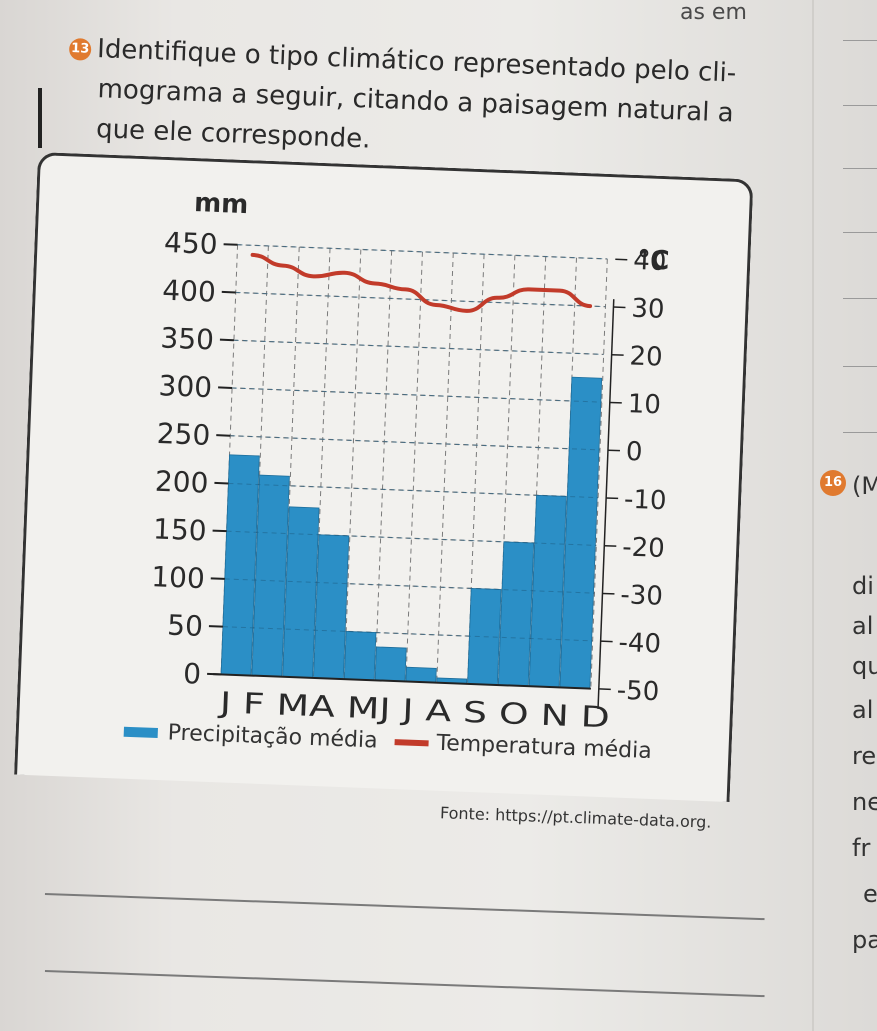  I want to click on left-margin-bar, so click(40, 118).